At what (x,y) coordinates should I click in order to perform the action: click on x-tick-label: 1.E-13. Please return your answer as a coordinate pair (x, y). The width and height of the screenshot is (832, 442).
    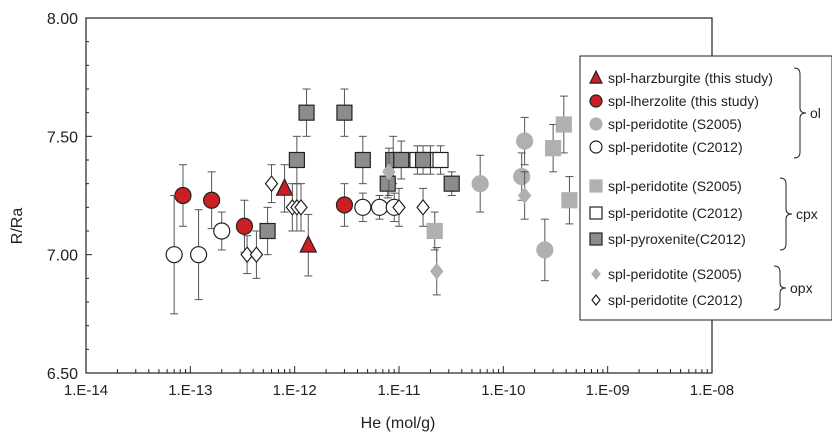
    Looking at the image, I should click on (190, 390).